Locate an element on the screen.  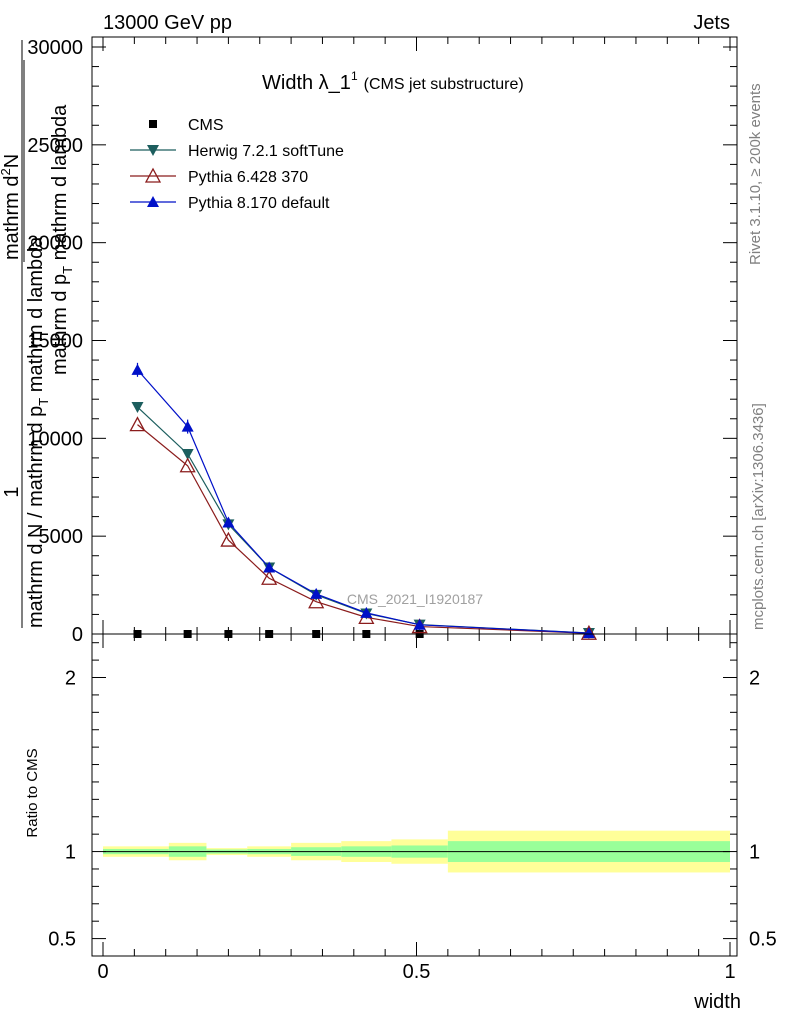
main-y-tick-label: 20000 is located at coordinates (55, 244).